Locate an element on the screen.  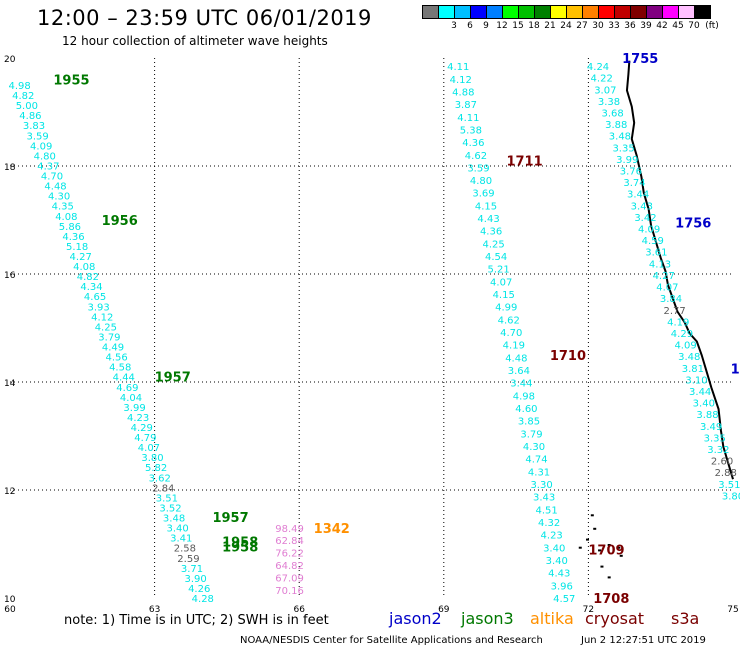
wave-height-value: 3.48 is located at coordinates (689, 357).